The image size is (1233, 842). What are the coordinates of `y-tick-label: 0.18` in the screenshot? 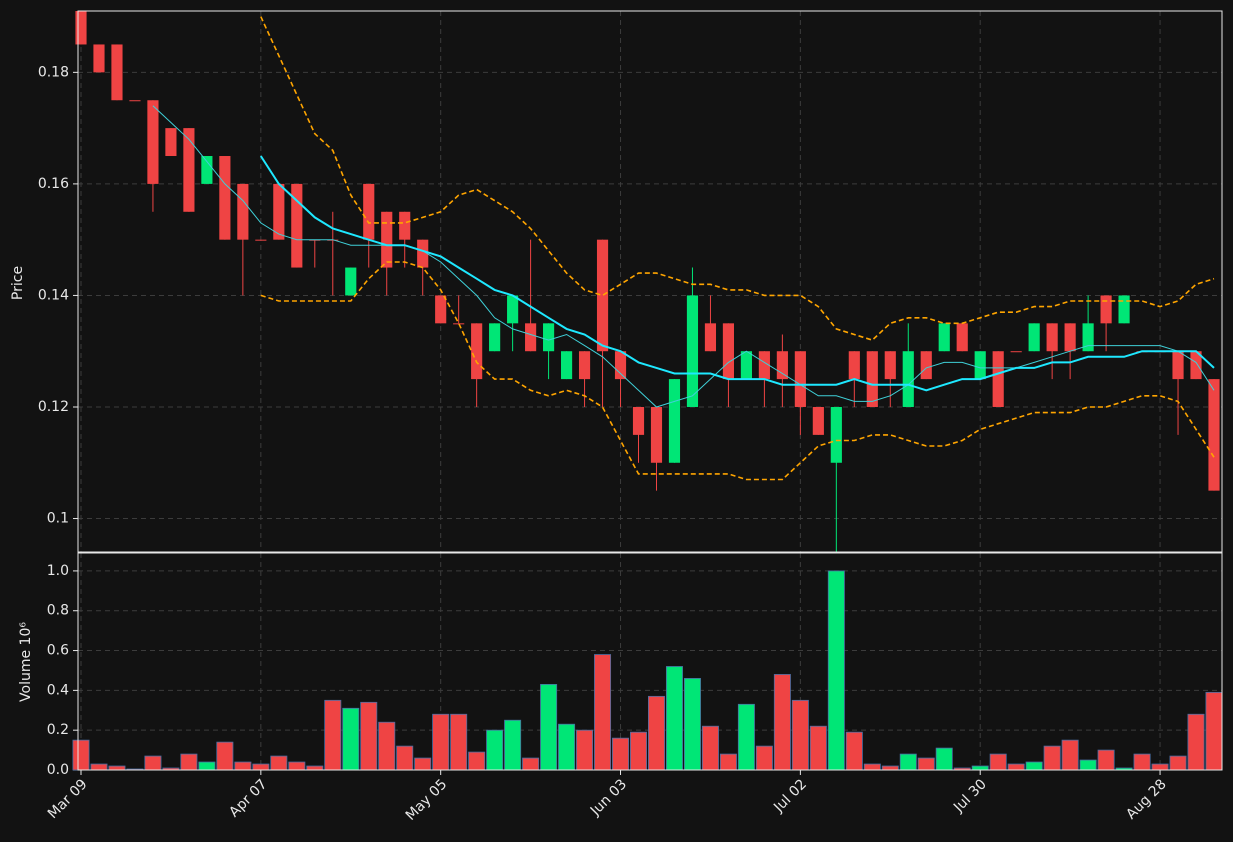 It's located at (53, 72).